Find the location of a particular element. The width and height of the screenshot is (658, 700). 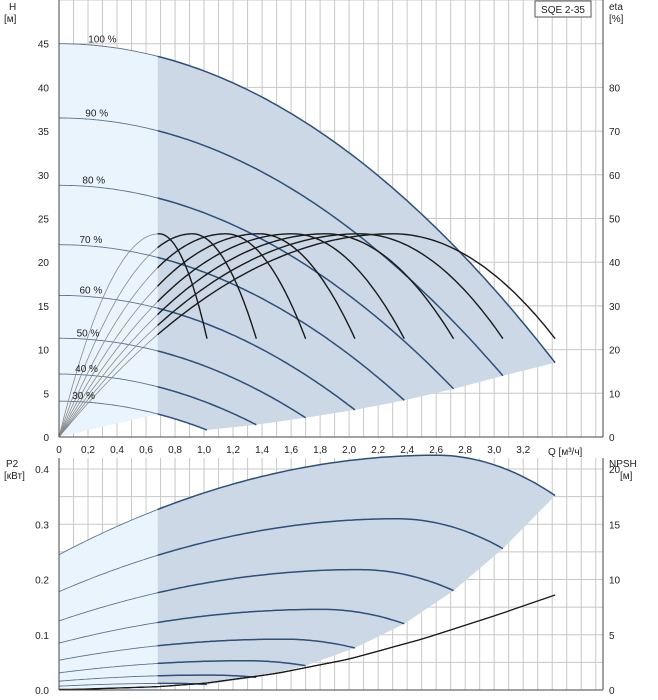

y-tick-label: 45 is located at coordinates (44, 45).